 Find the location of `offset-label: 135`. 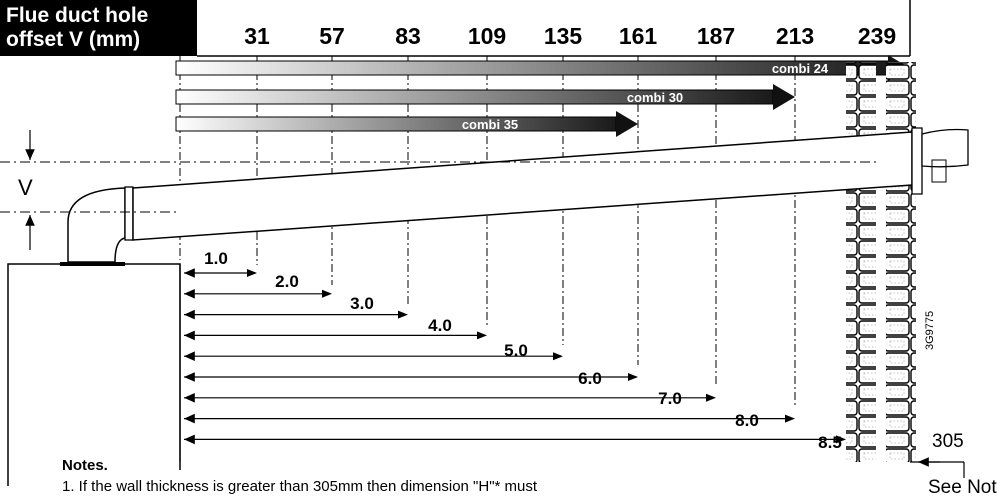

offset-label: 135 is located at coordinates (563, 36).